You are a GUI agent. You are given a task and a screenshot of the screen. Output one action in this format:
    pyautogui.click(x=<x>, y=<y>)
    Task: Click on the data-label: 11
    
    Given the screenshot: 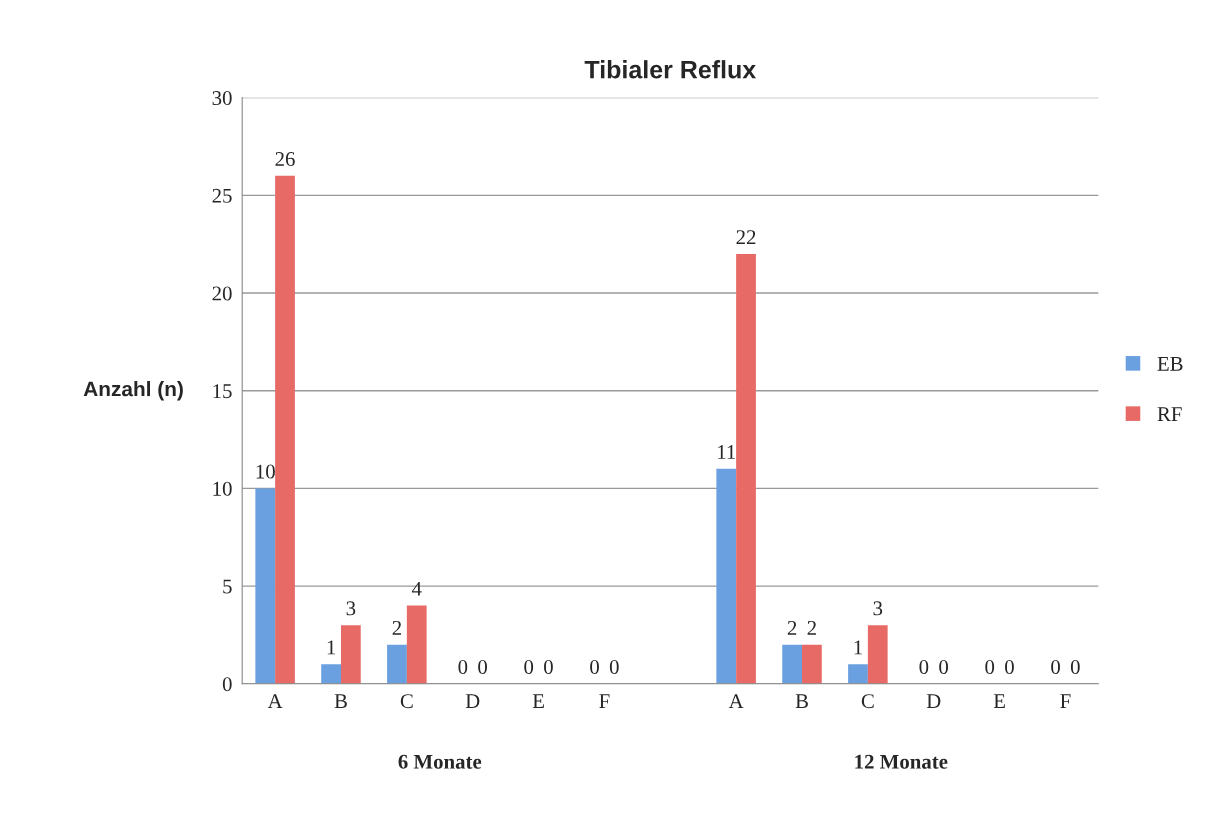 What is the action you would take?
    pyautogui.click(x=727, y=452)
    